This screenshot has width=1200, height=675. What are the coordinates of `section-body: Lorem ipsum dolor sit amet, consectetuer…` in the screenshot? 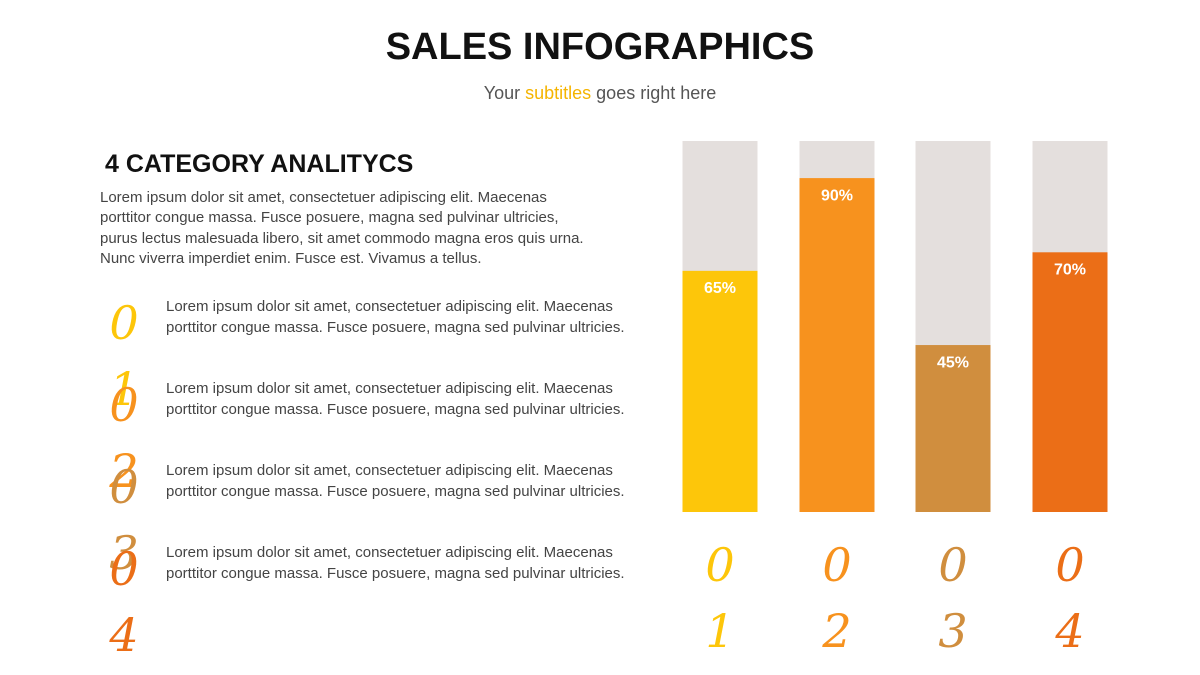 It's located at (342, 228).